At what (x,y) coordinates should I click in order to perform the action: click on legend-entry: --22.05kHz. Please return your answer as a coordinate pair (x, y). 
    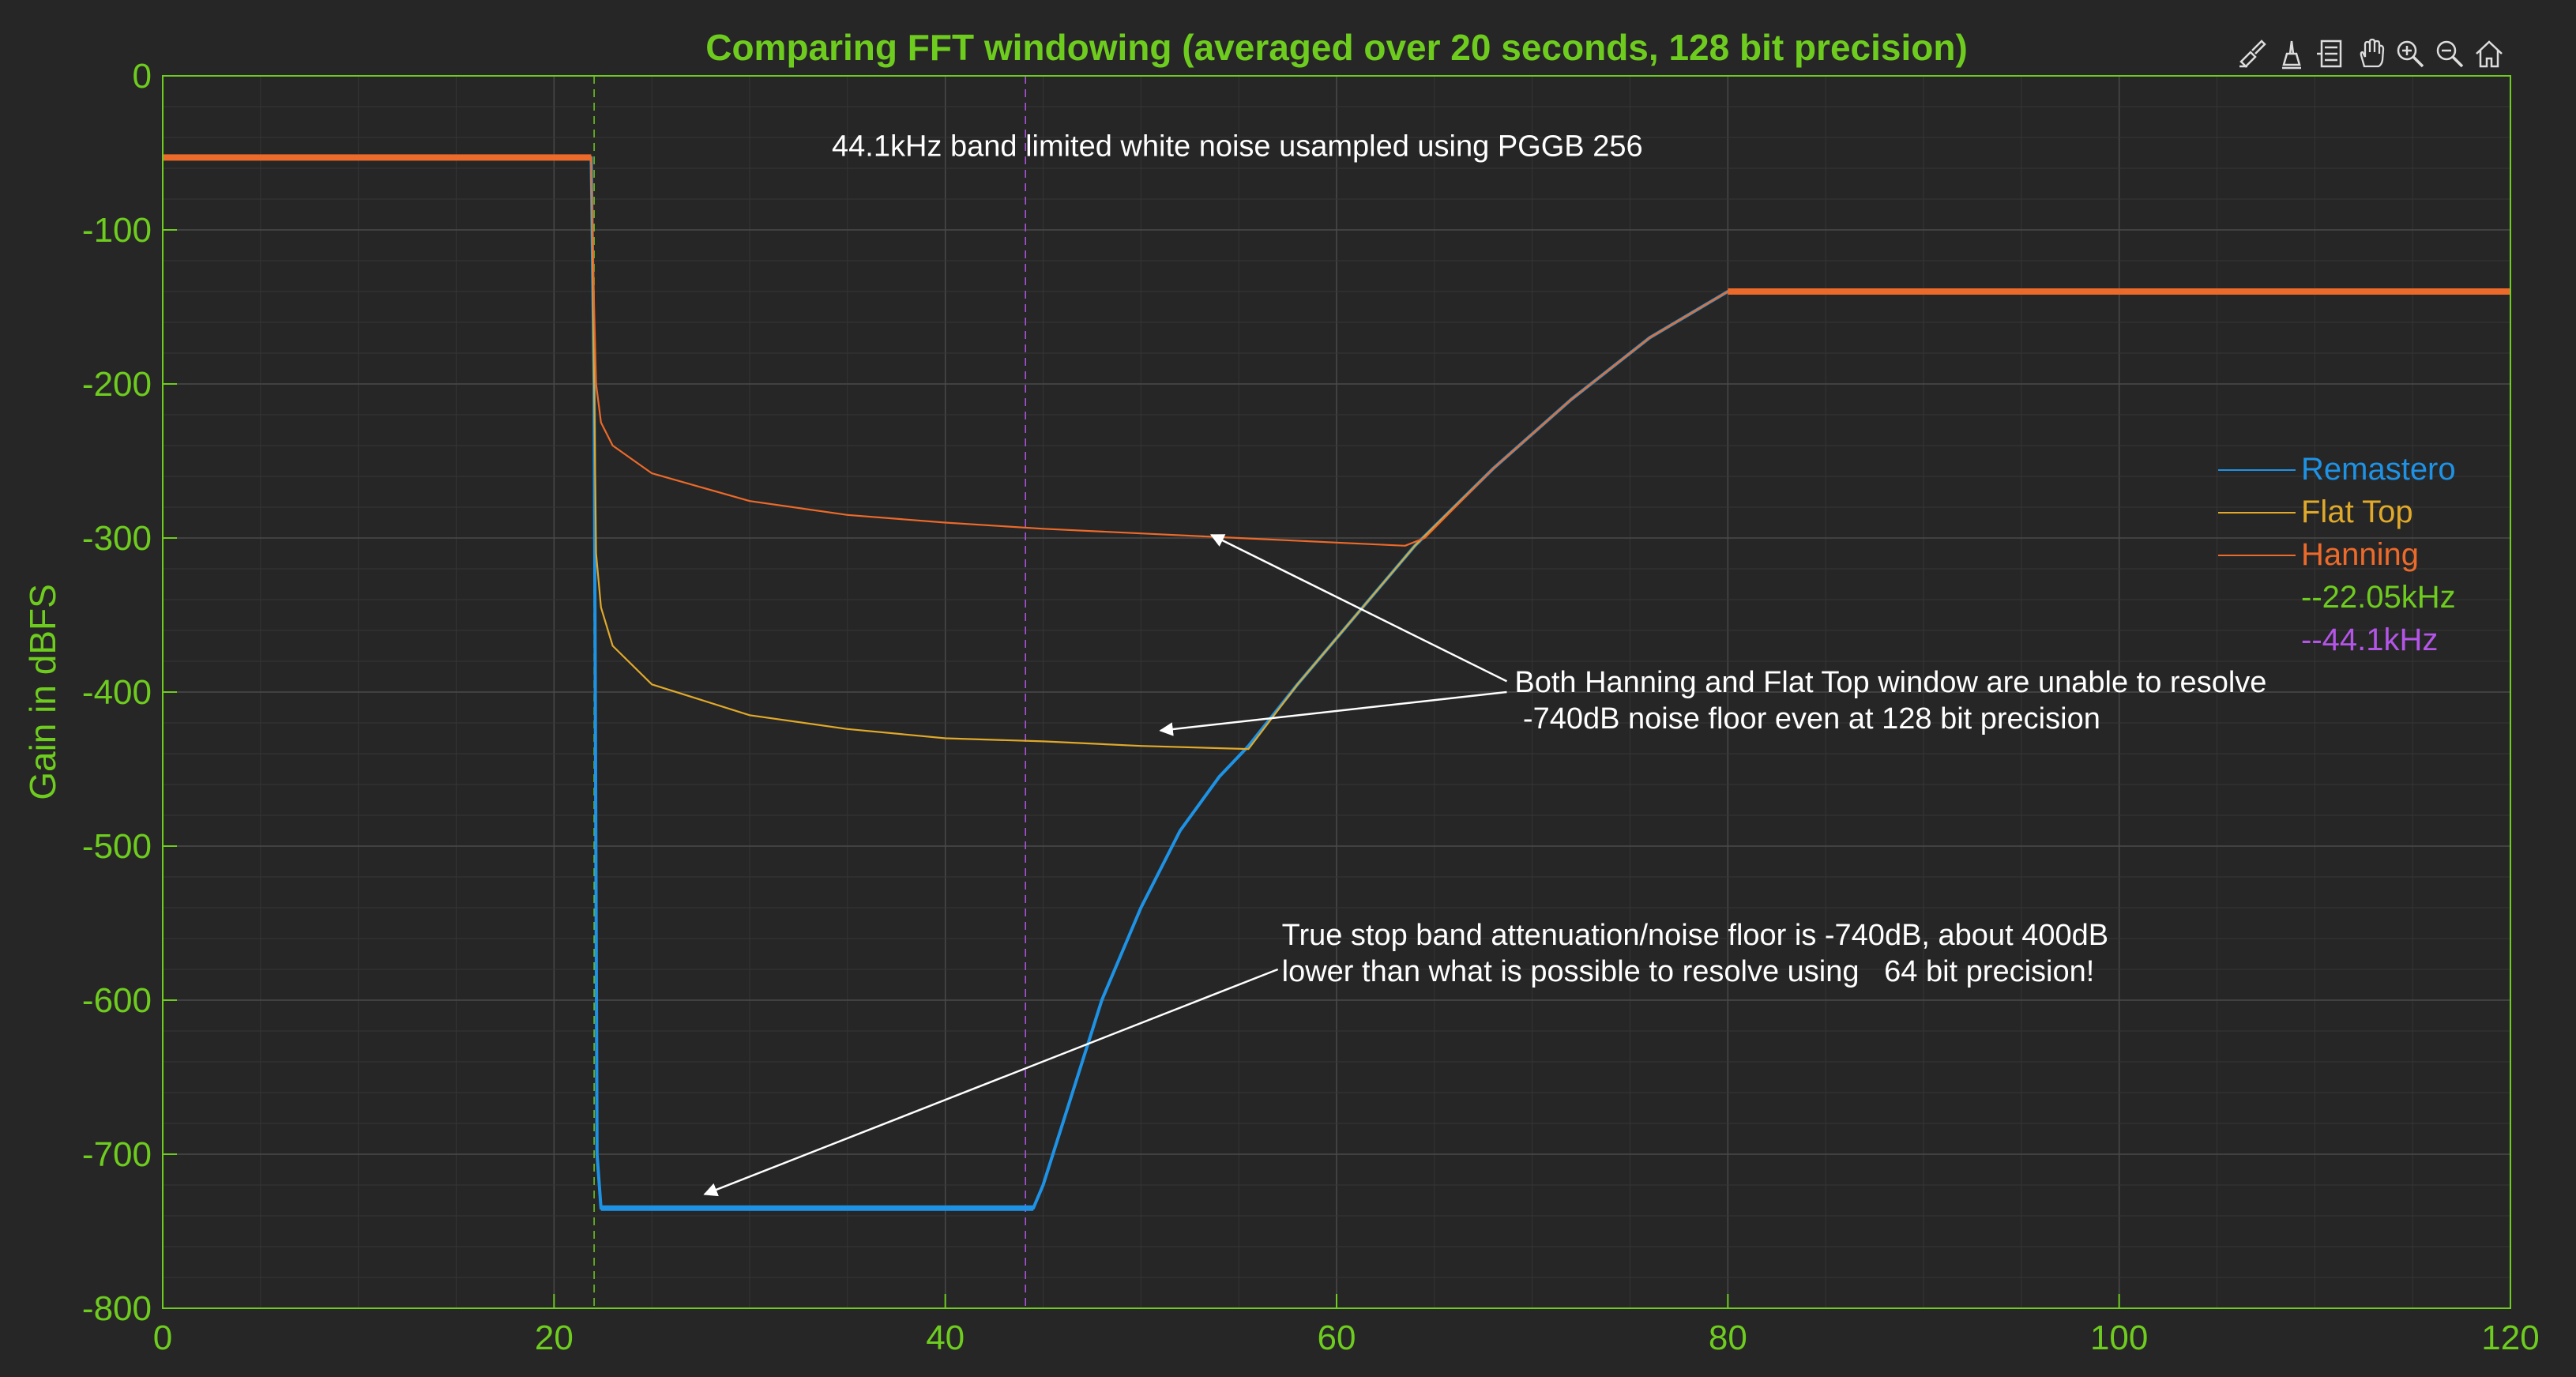
    Looking at the image, I should click on (2379, 597).